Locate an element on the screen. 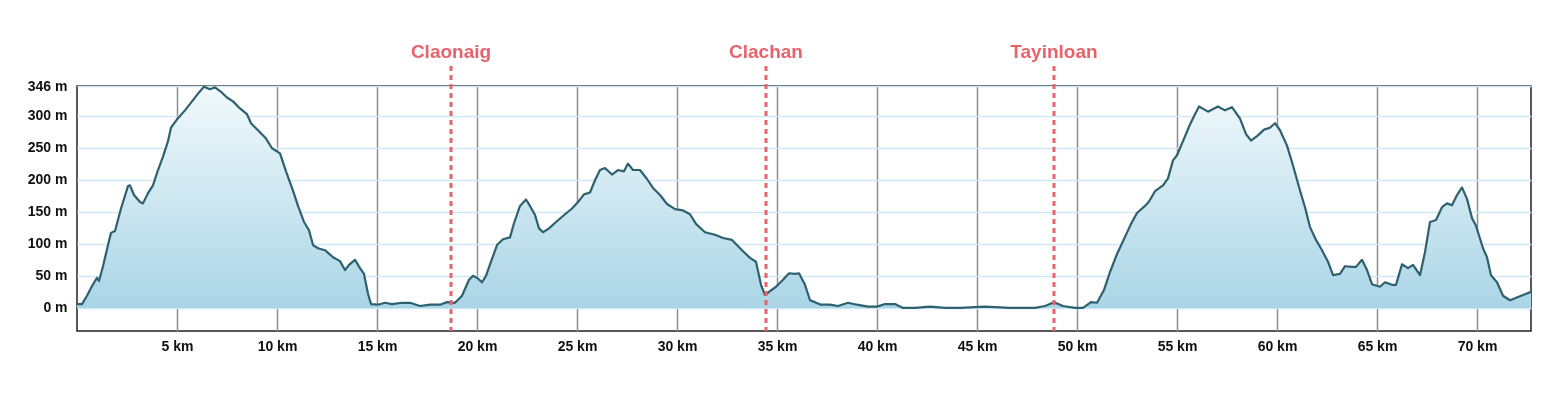 This screenshot has height=403, width=1564. x-tick-label: 10 km is located at coordinates (277, 345).